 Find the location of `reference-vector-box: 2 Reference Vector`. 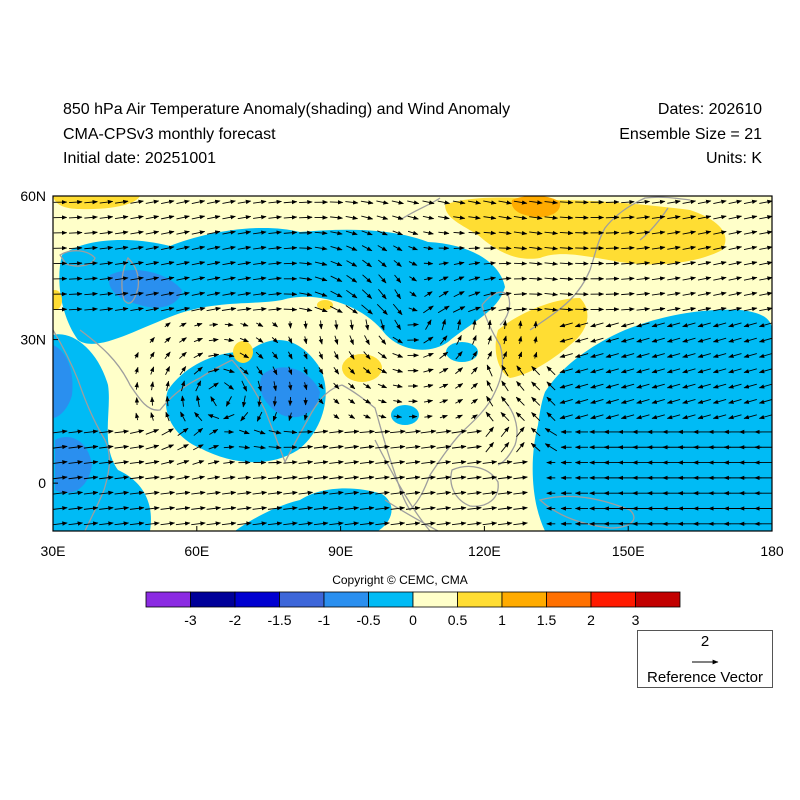

reference-vector-box: 2 Reference Vector is located at coordinates (705, 659).